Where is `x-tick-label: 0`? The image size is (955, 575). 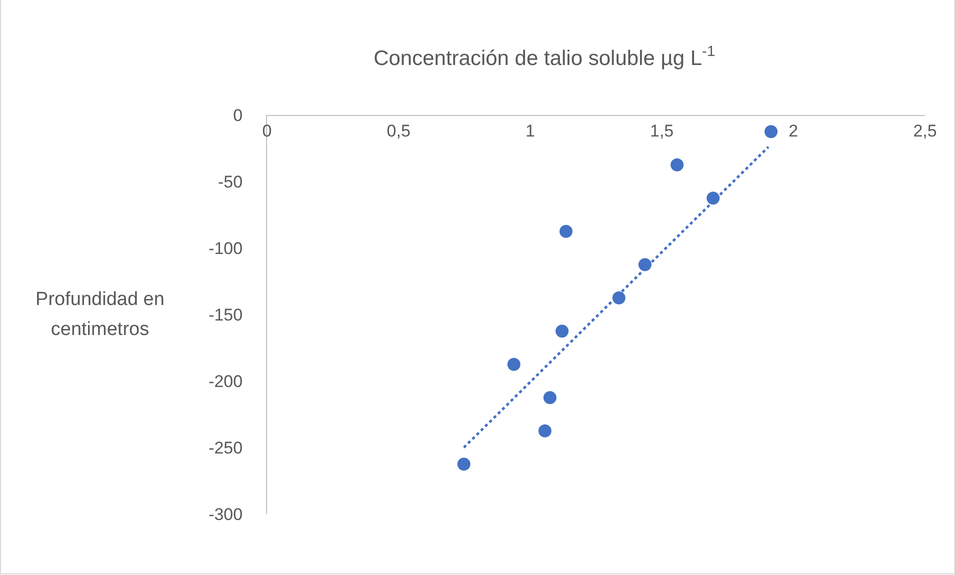
x-tick-label: 0 is located at coordinates (267, 130).